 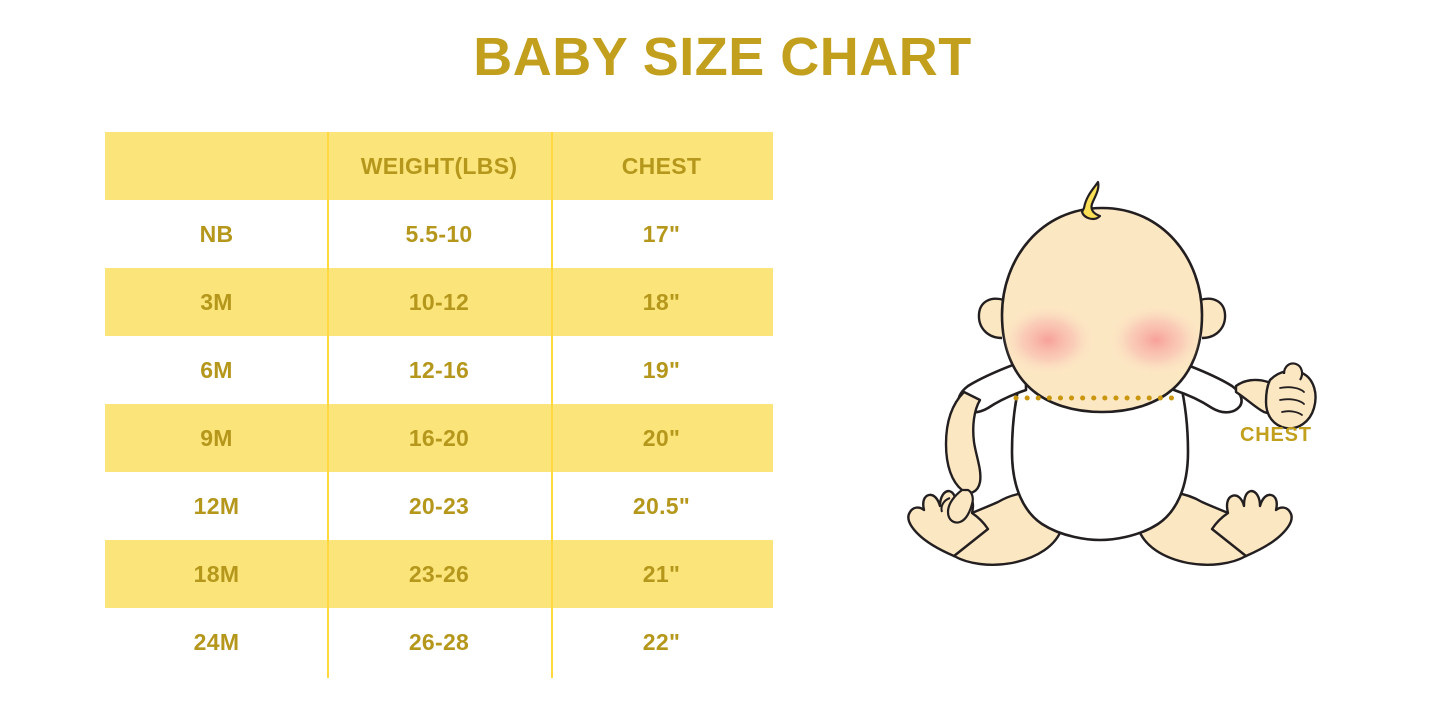 What do you see at coordinates (216, 302) in the screenshot?
I see `cell-size: 3M` at bounding box center [216, 302].